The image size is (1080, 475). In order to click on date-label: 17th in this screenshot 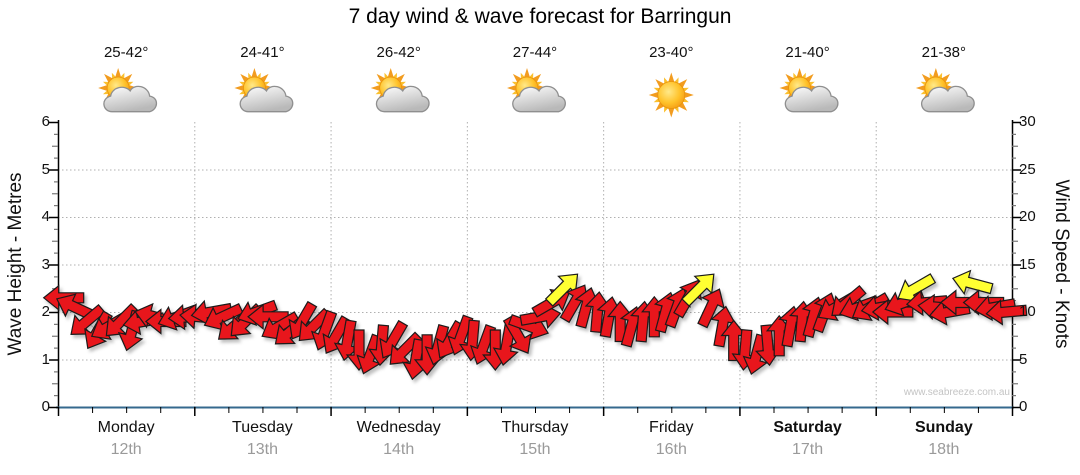, I will do `click(807, 449)`.